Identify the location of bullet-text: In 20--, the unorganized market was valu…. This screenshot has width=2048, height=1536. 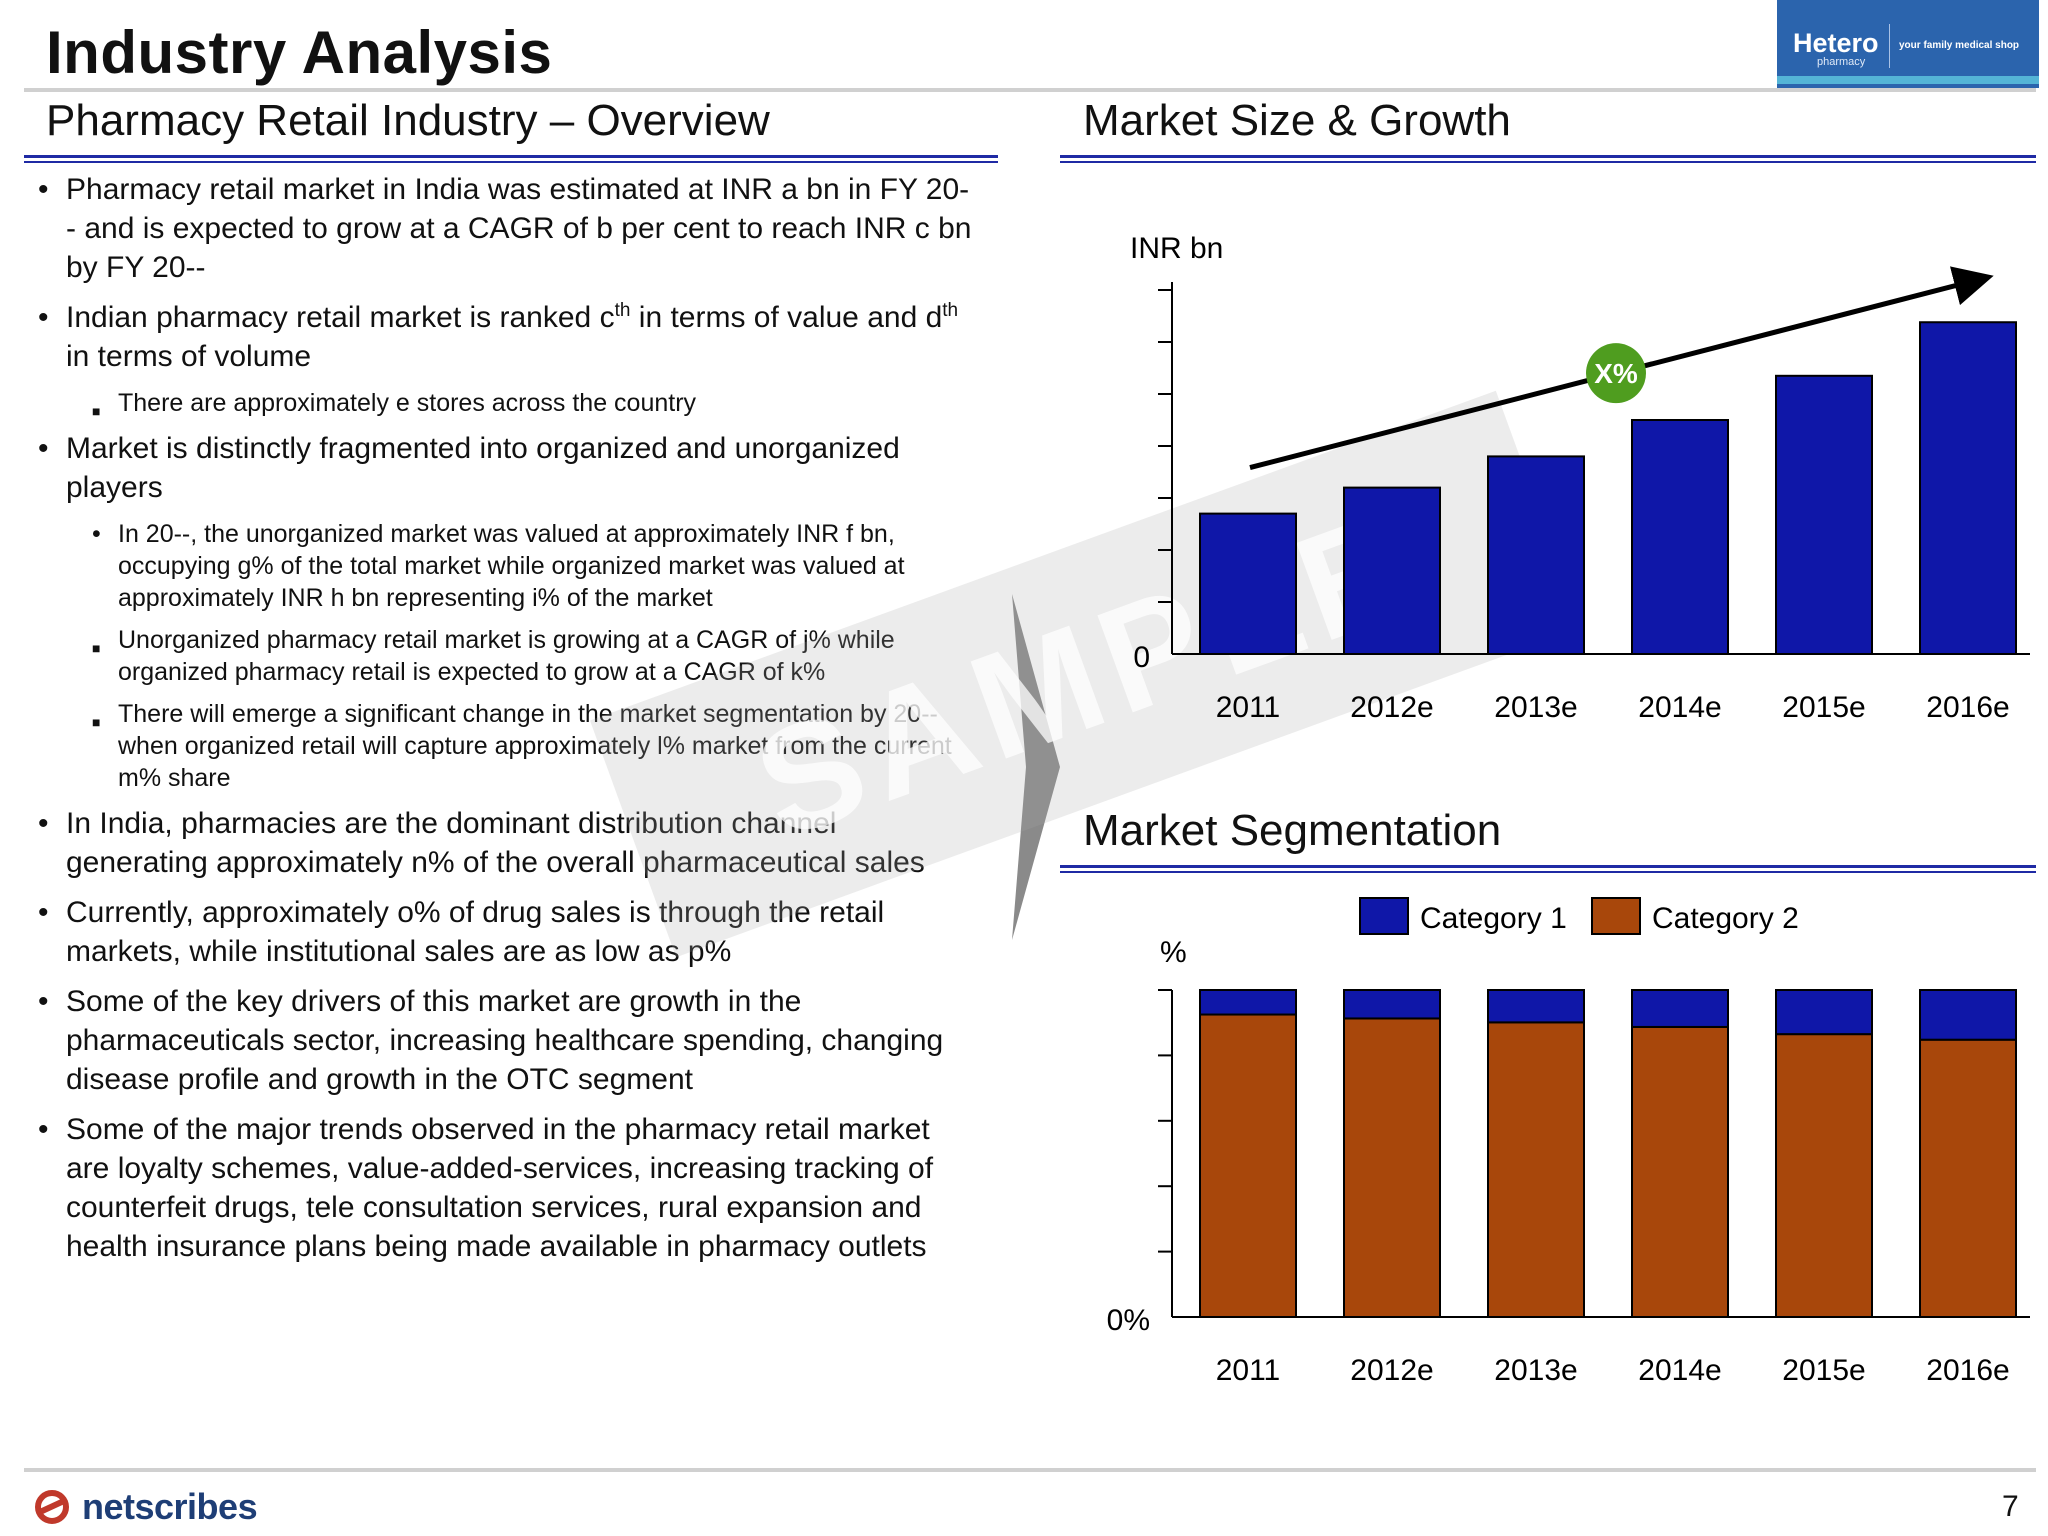
(511, 566).